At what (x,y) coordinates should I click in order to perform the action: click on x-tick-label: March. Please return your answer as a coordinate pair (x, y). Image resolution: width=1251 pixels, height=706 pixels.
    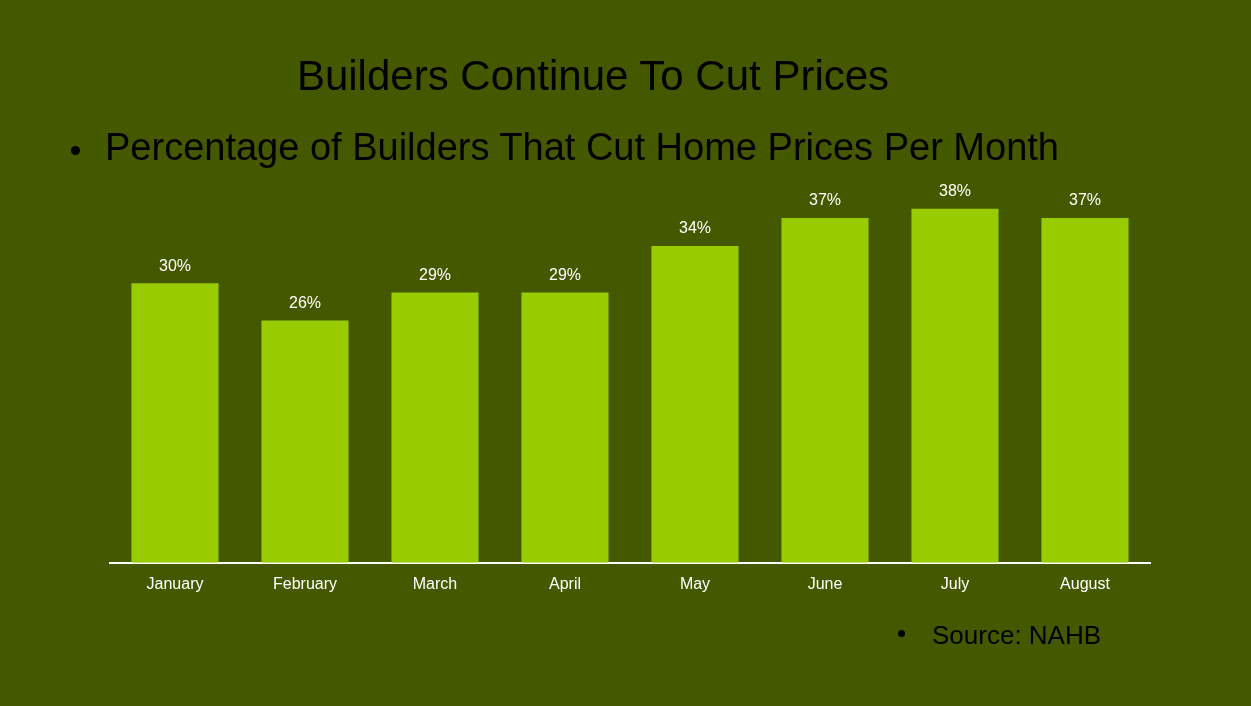
    Looking at the image, I should click on (435, 583).